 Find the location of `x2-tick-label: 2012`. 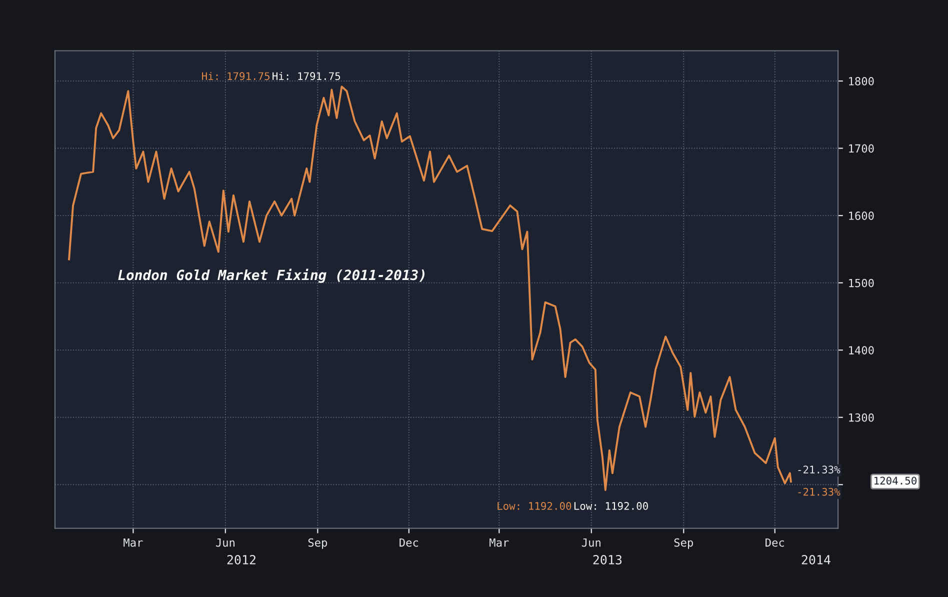

x2-tick-label: 2012 is located at coordinates (241, 559).